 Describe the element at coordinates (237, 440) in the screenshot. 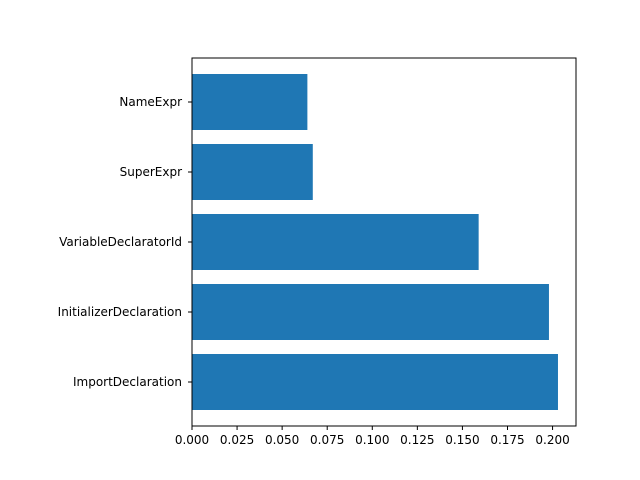

I see `x-tick-label: 0.025` at that location.